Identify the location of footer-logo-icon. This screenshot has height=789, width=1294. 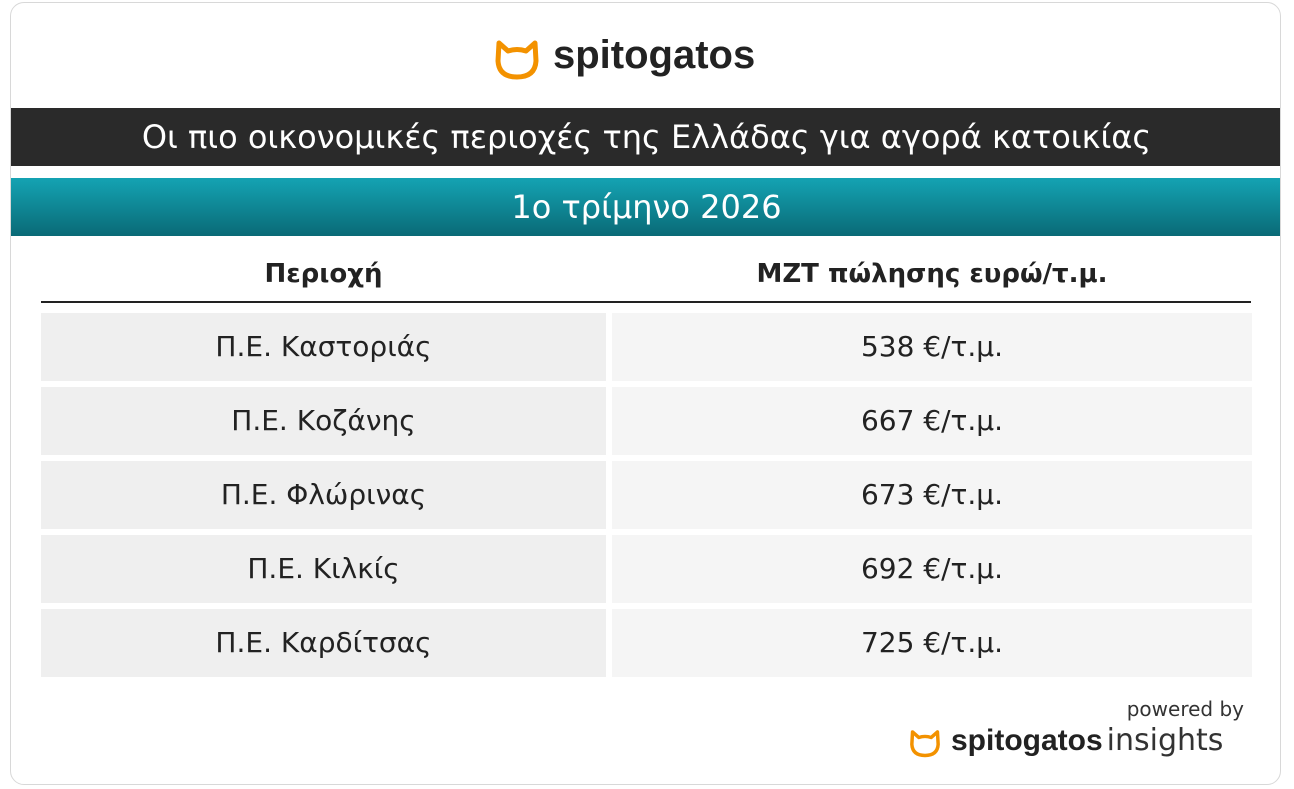
(925, 744).